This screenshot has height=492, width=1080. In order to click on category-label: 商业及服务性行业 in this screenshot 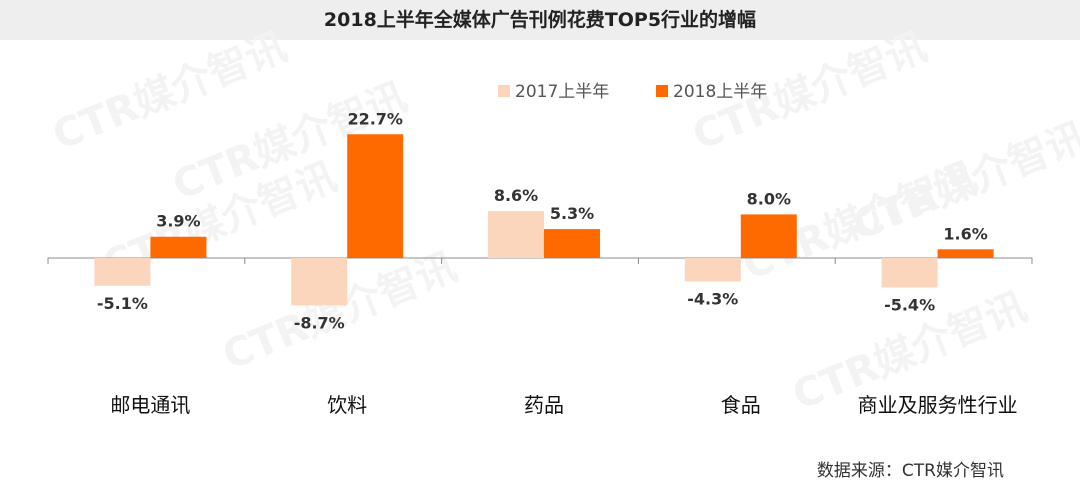, I will do `click(938, 405)`.